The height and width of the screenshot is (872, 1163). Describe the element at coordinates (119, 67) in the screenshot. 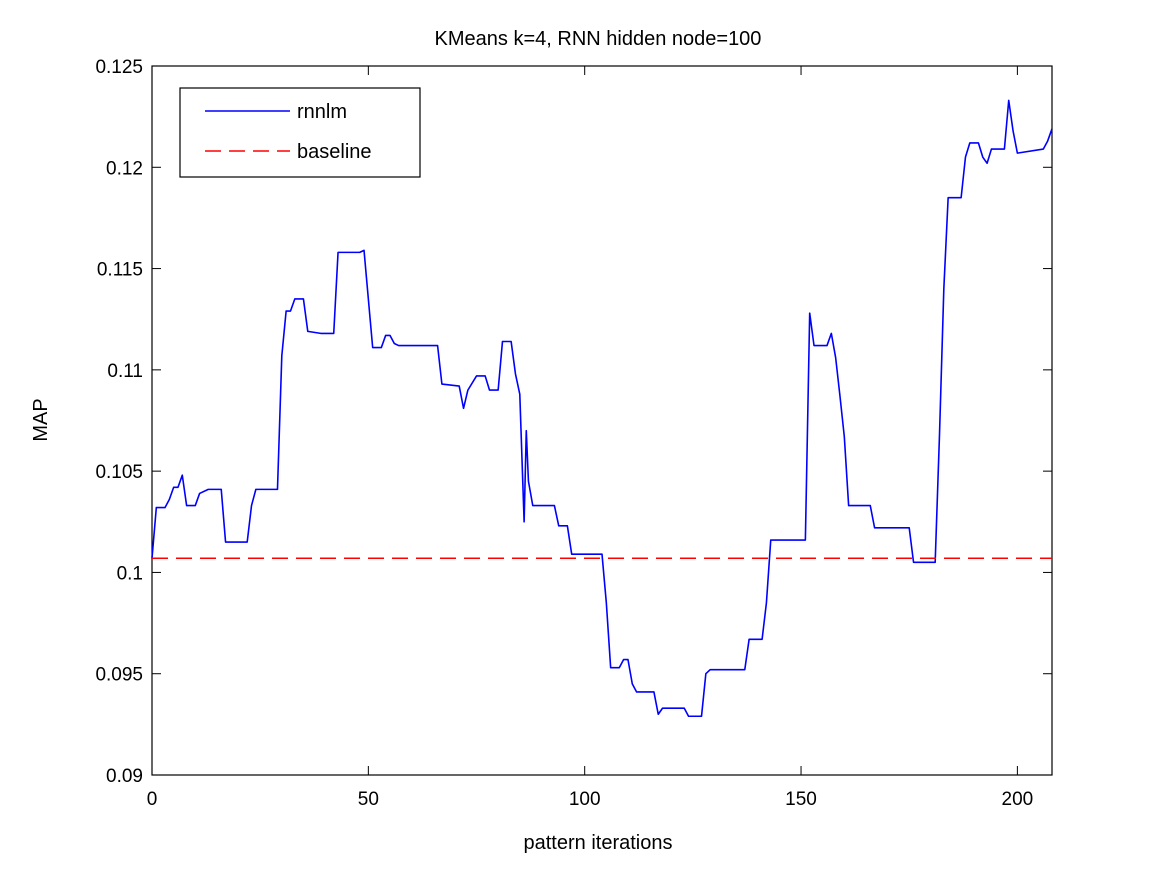

I see `y-tick-label: 0.125` at that location.